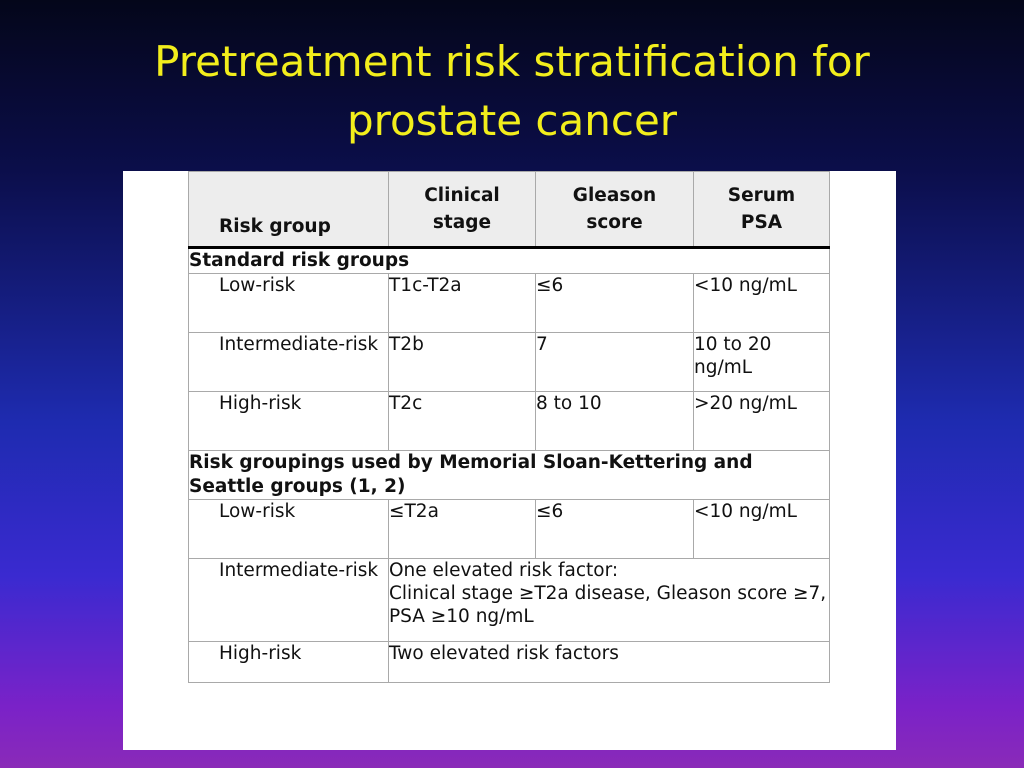  I want to click on table-row: Low-risk ≤T2a ≤6 <10 ng/mL, so click(509, 529).